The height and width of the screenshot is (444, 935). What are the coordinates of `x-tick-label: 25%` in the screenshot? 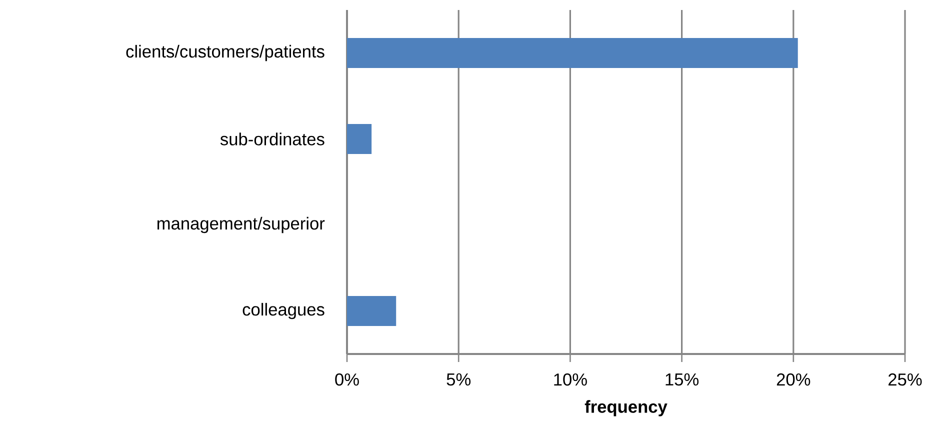 It's located at (905, 379).